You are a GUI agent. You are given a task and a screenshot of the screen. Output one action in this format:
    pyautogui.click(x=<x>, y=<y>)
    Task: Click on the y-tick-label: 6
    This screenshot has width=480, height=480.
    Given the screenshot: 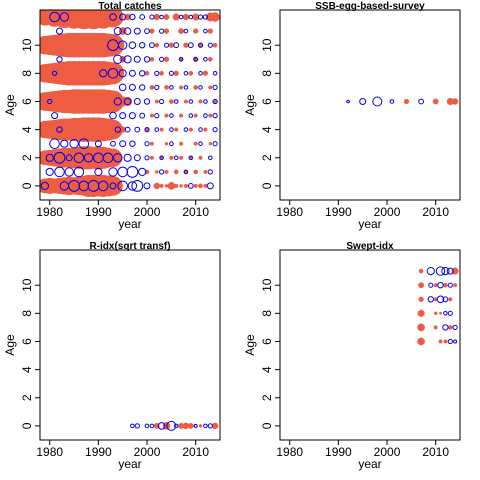 What is the action you would take?
    pyautogui.click(x=267, y=101)
    